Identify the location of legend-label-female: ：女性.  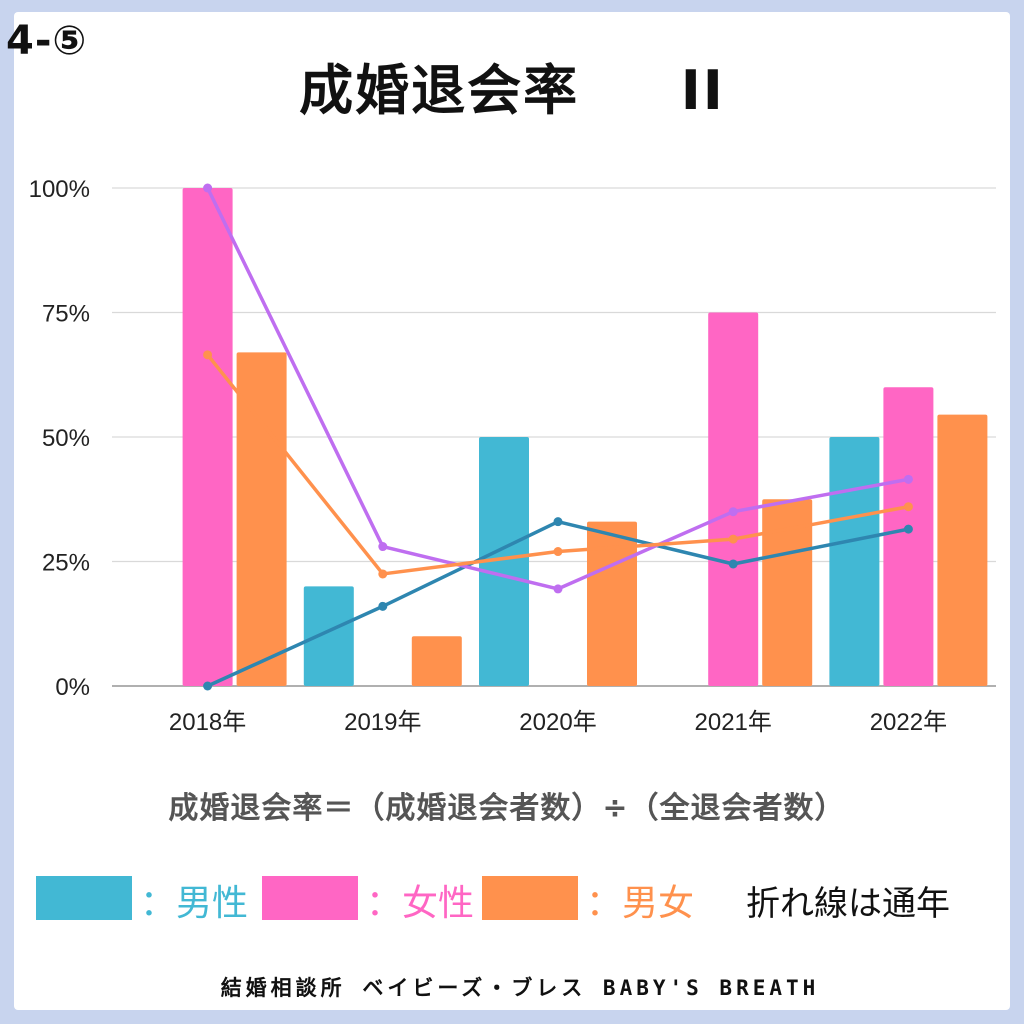
(420, 903).